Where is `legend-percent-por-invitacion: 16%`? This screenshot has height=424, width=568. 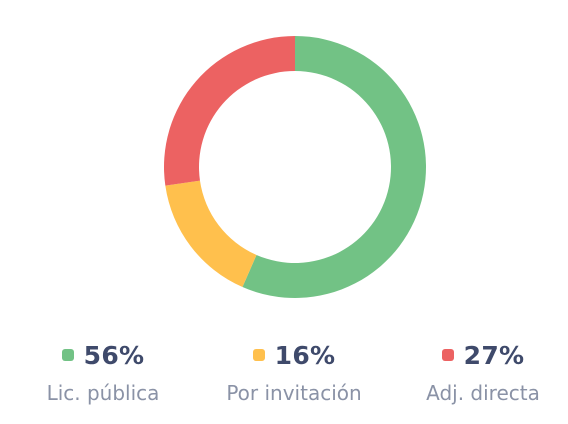
legend-percent-por-invitacion: 16% is located at coordinates (305, 355).